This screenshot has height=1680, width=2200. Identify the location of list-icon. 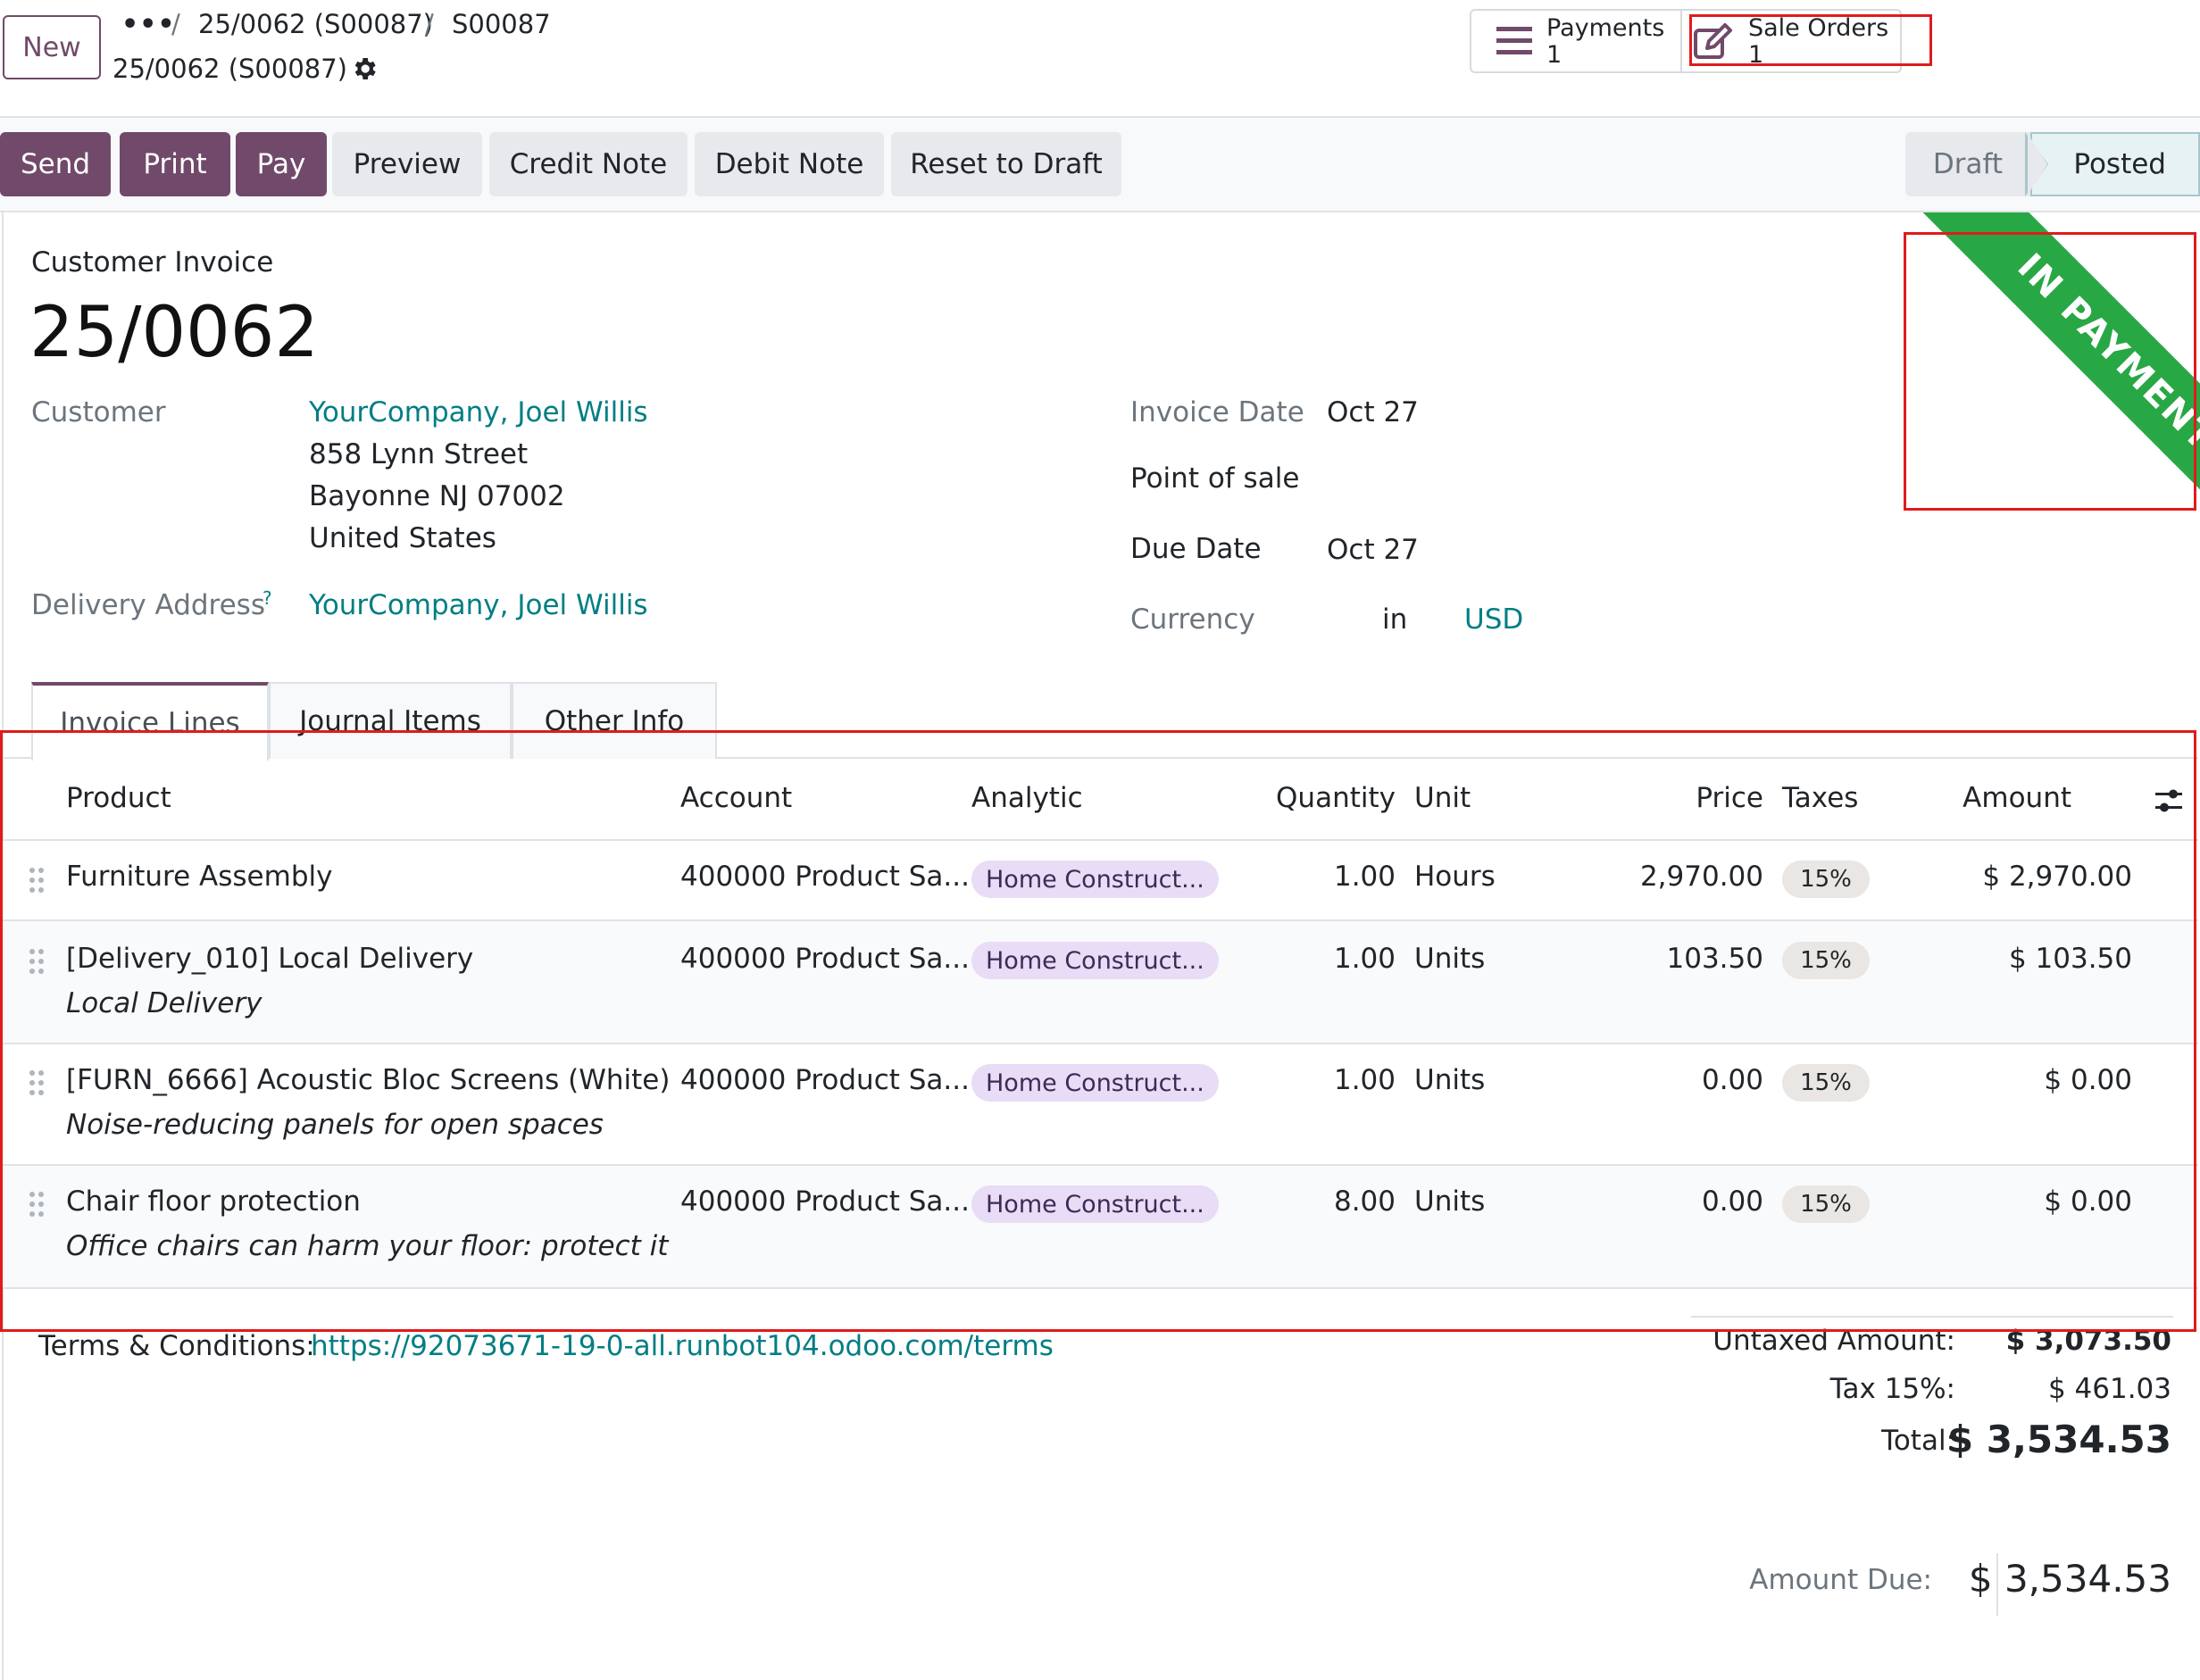
(1514, 40).